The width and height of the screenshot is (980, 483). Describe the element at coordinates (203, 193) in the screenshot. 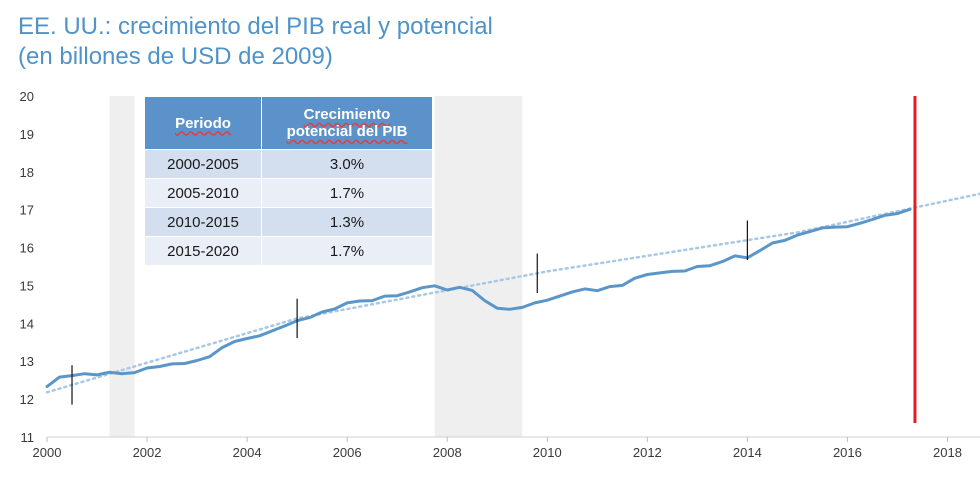

I see `cell-period: 2005-2010` at that location.